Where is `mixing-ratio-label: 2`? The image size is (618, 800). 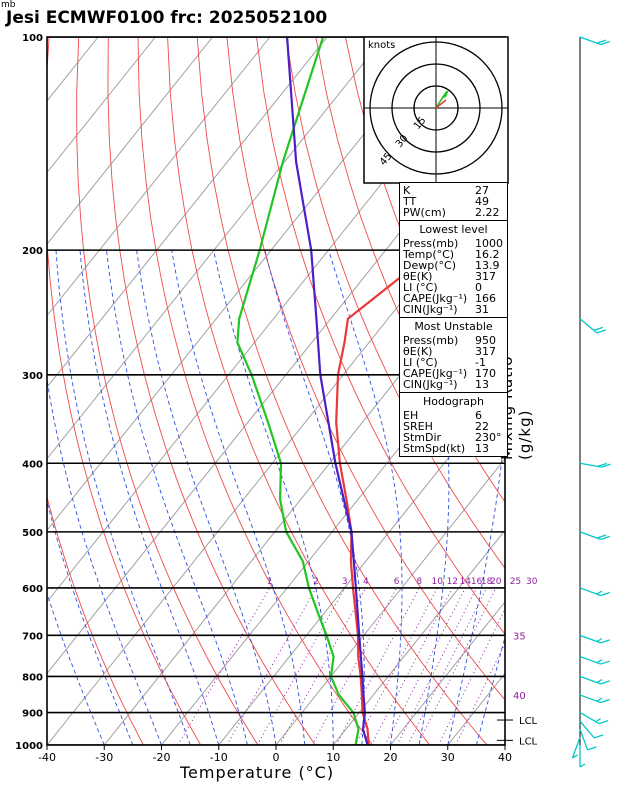 mixing-ratio-label: 2 is located at coordinates (316, 582).